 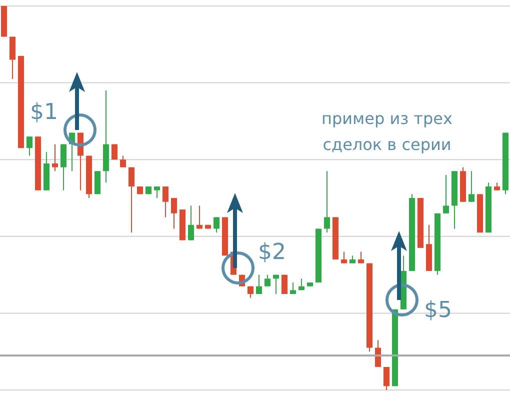 I want to click on annotation: пример из трех сделок в серии, so click(x=387, y=132).